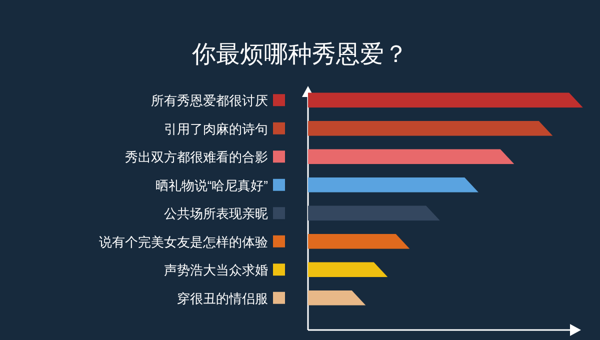 The height and width of the screenshot is (340, 600). I want to click on category-label: 公共场所表现亲昵, so click(216, 214).